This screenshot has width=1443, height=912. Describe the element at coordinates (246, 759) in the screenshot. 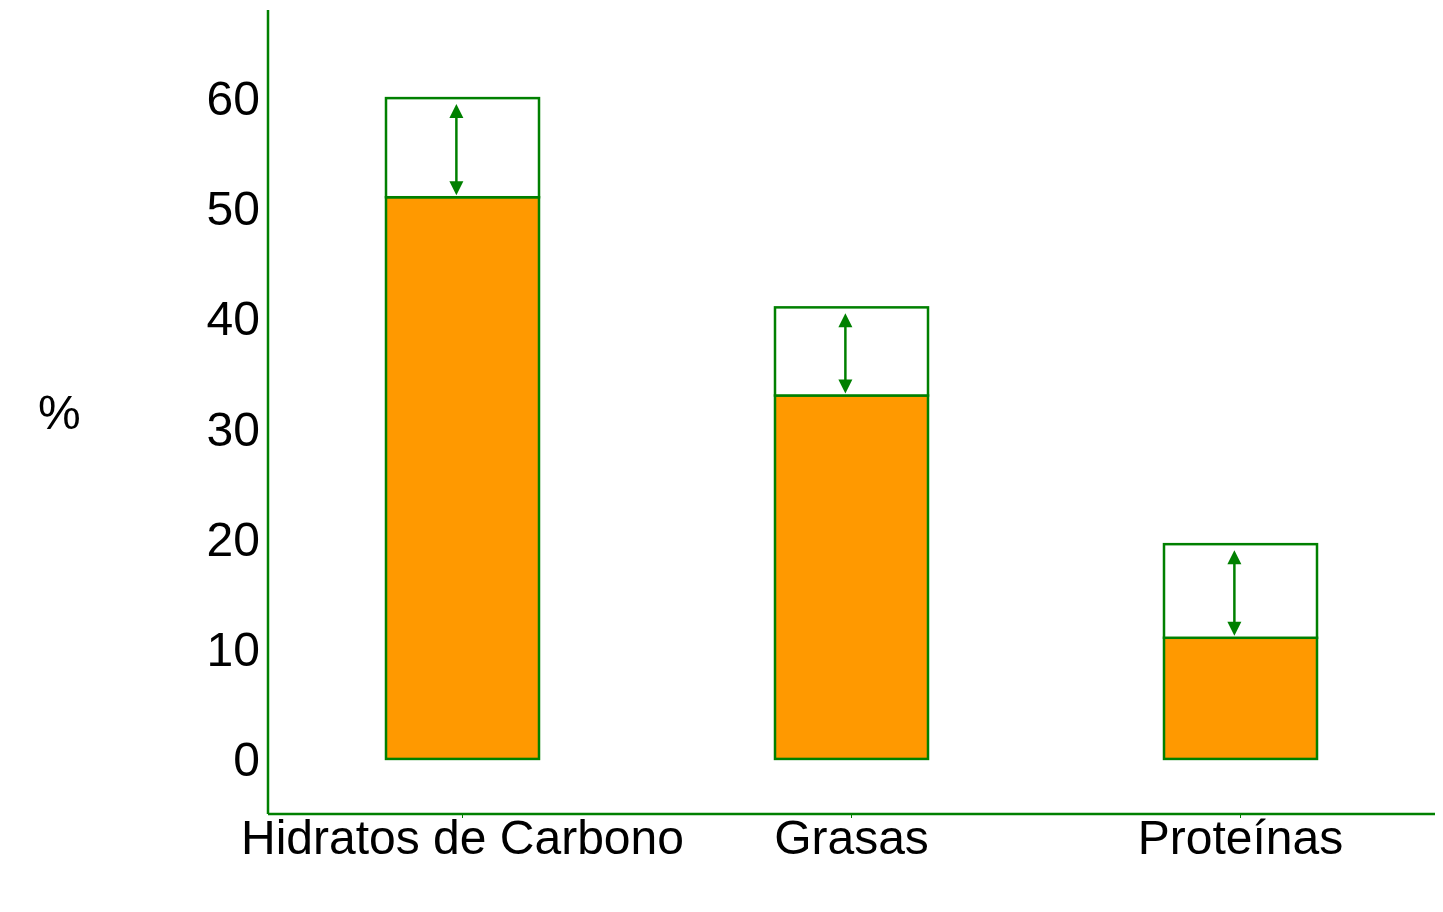

I see `y-tick-label: 0` at that location.